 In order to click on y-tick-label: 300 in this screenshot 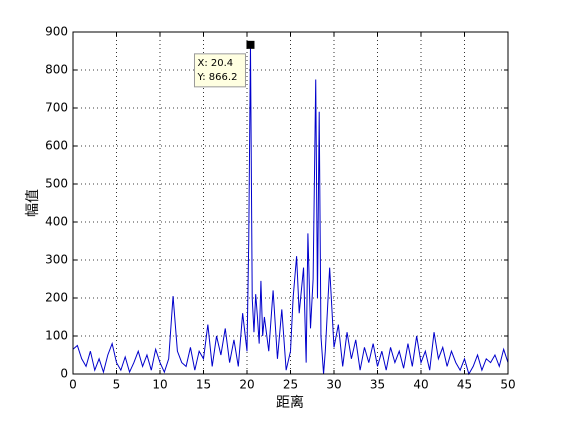, I will do `click(56, 260)`.